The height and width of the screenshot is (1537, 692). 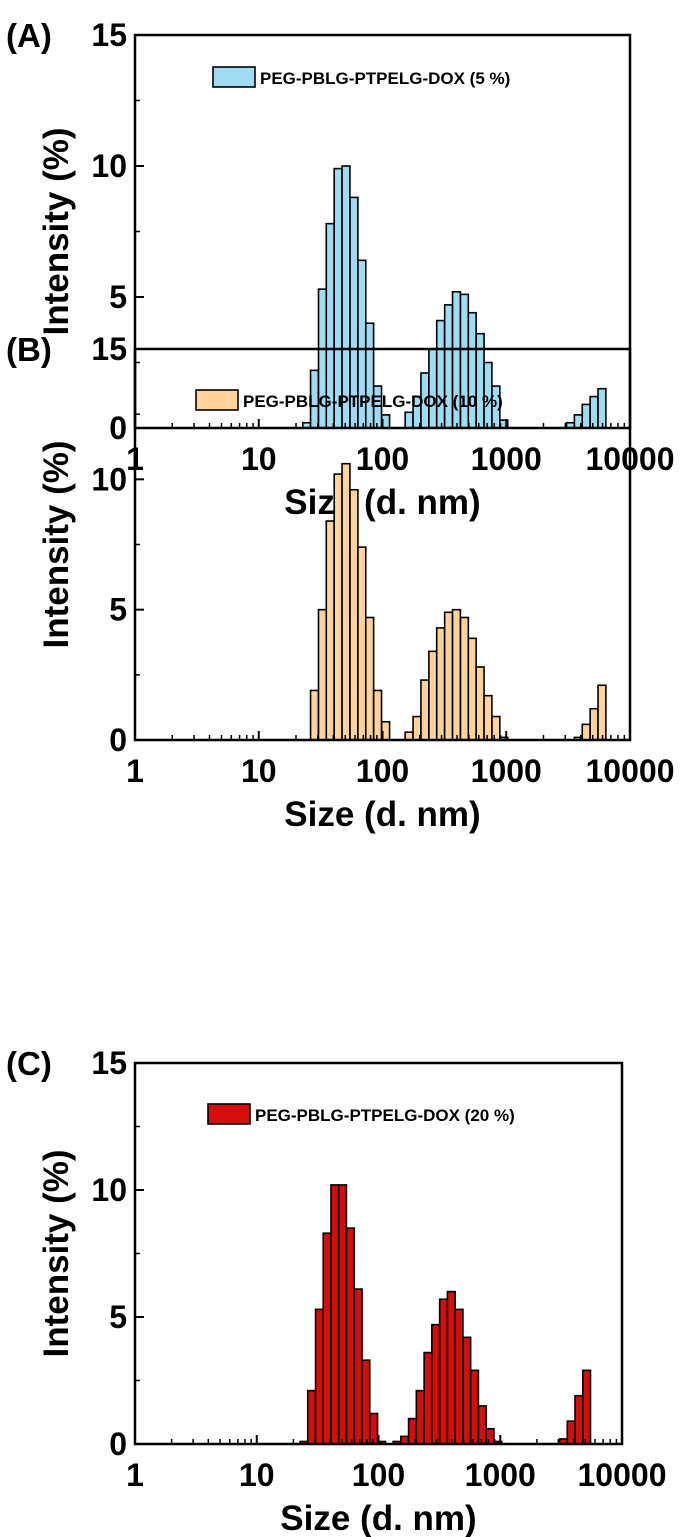 I want to click on legend-label: PEG-PBLG-PTPELG-DOX (5 %), so click(x=385, y=78).